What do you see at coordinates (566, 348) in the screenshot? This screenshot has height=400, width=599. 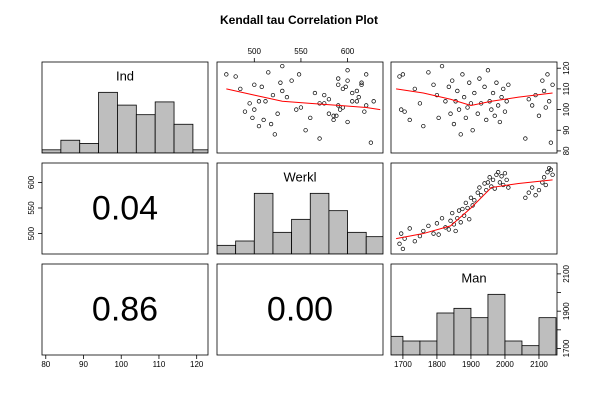 I see `y-tick-label: 1700` at bounding box center [566, 348].